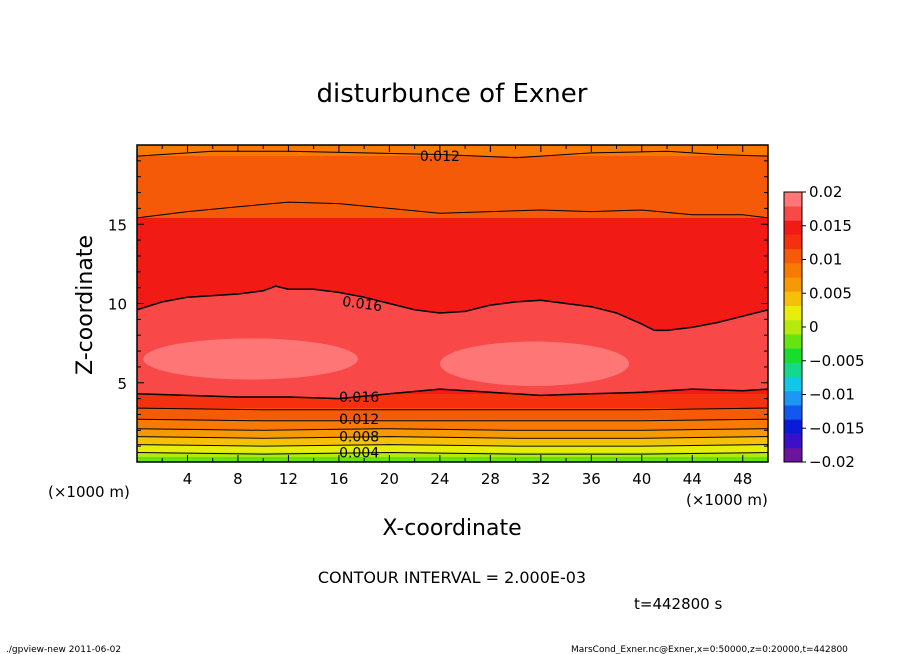 The height and width of the screenshot is (654, 904). What do you see at coordinates (825, 192) in the screenshot?
I see `colorbar-tick-label: 0.02` at bounding box center [825, 192].